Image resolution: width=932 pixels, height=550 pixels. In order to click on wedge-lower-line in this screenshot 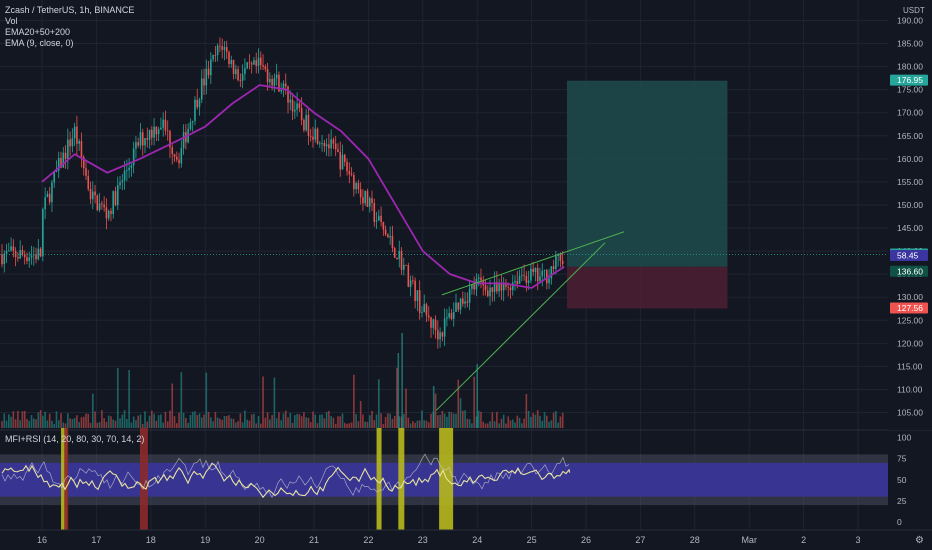, I will do `click(521, 326)`.